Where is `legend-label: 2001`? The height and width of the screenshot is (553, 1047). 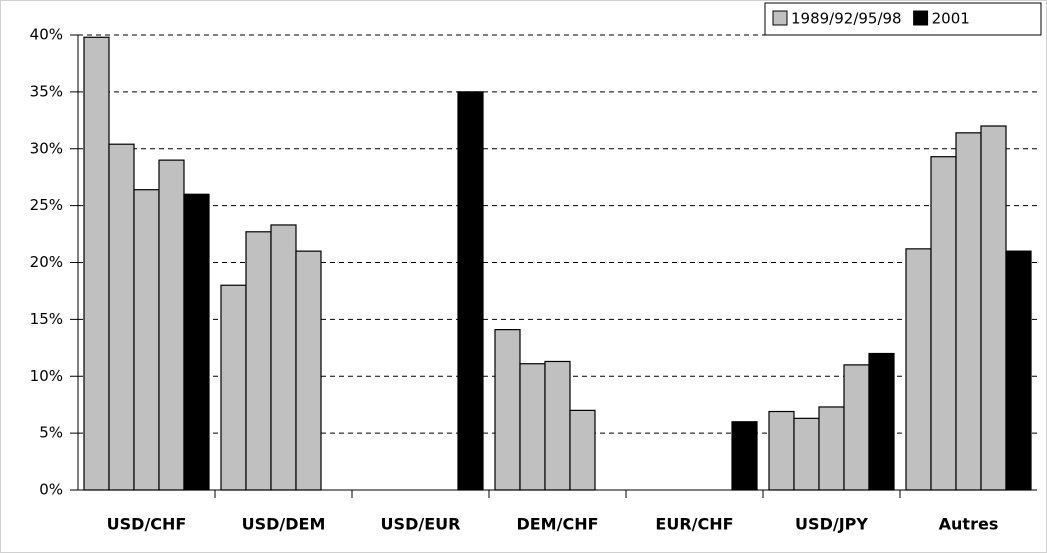
legend-label: 2001 is located at coordinates (951, 19).